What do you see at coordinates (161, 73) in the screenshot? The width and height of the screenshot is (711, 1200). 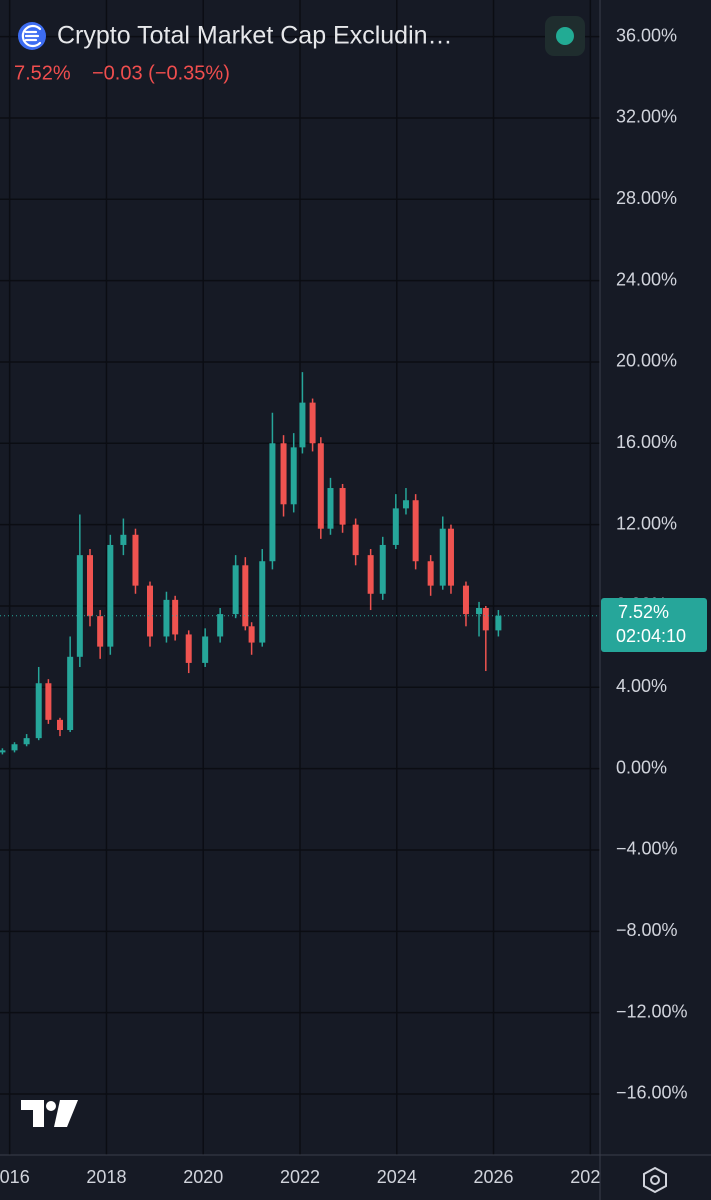 I see `price-change: −0.03 (−0.35%)` at bounding box center [161, 73].